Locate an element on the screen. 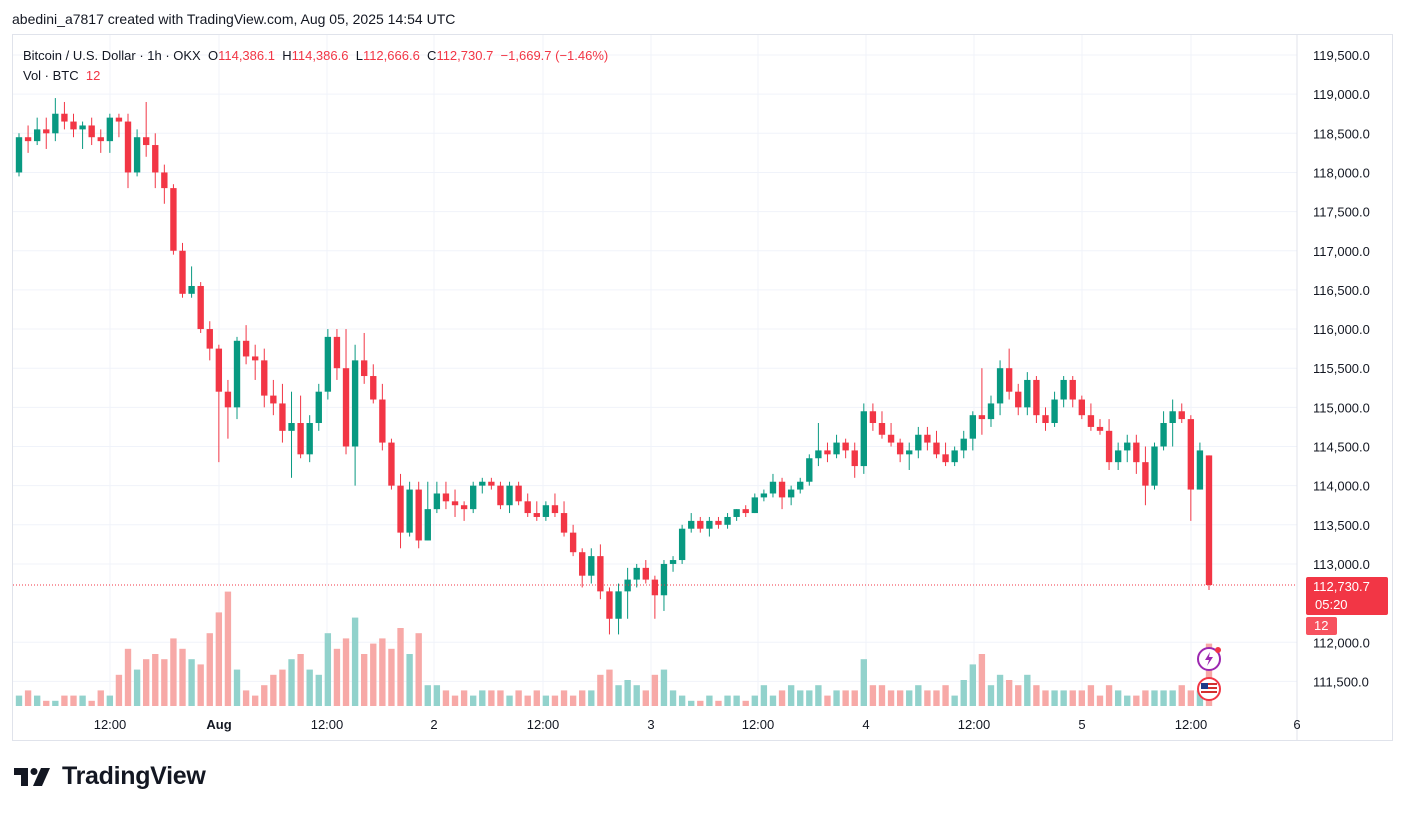  symbol-title: Bitcoin / U.S. Dollar · 1h · OKX is located at coordinates (112, 55).